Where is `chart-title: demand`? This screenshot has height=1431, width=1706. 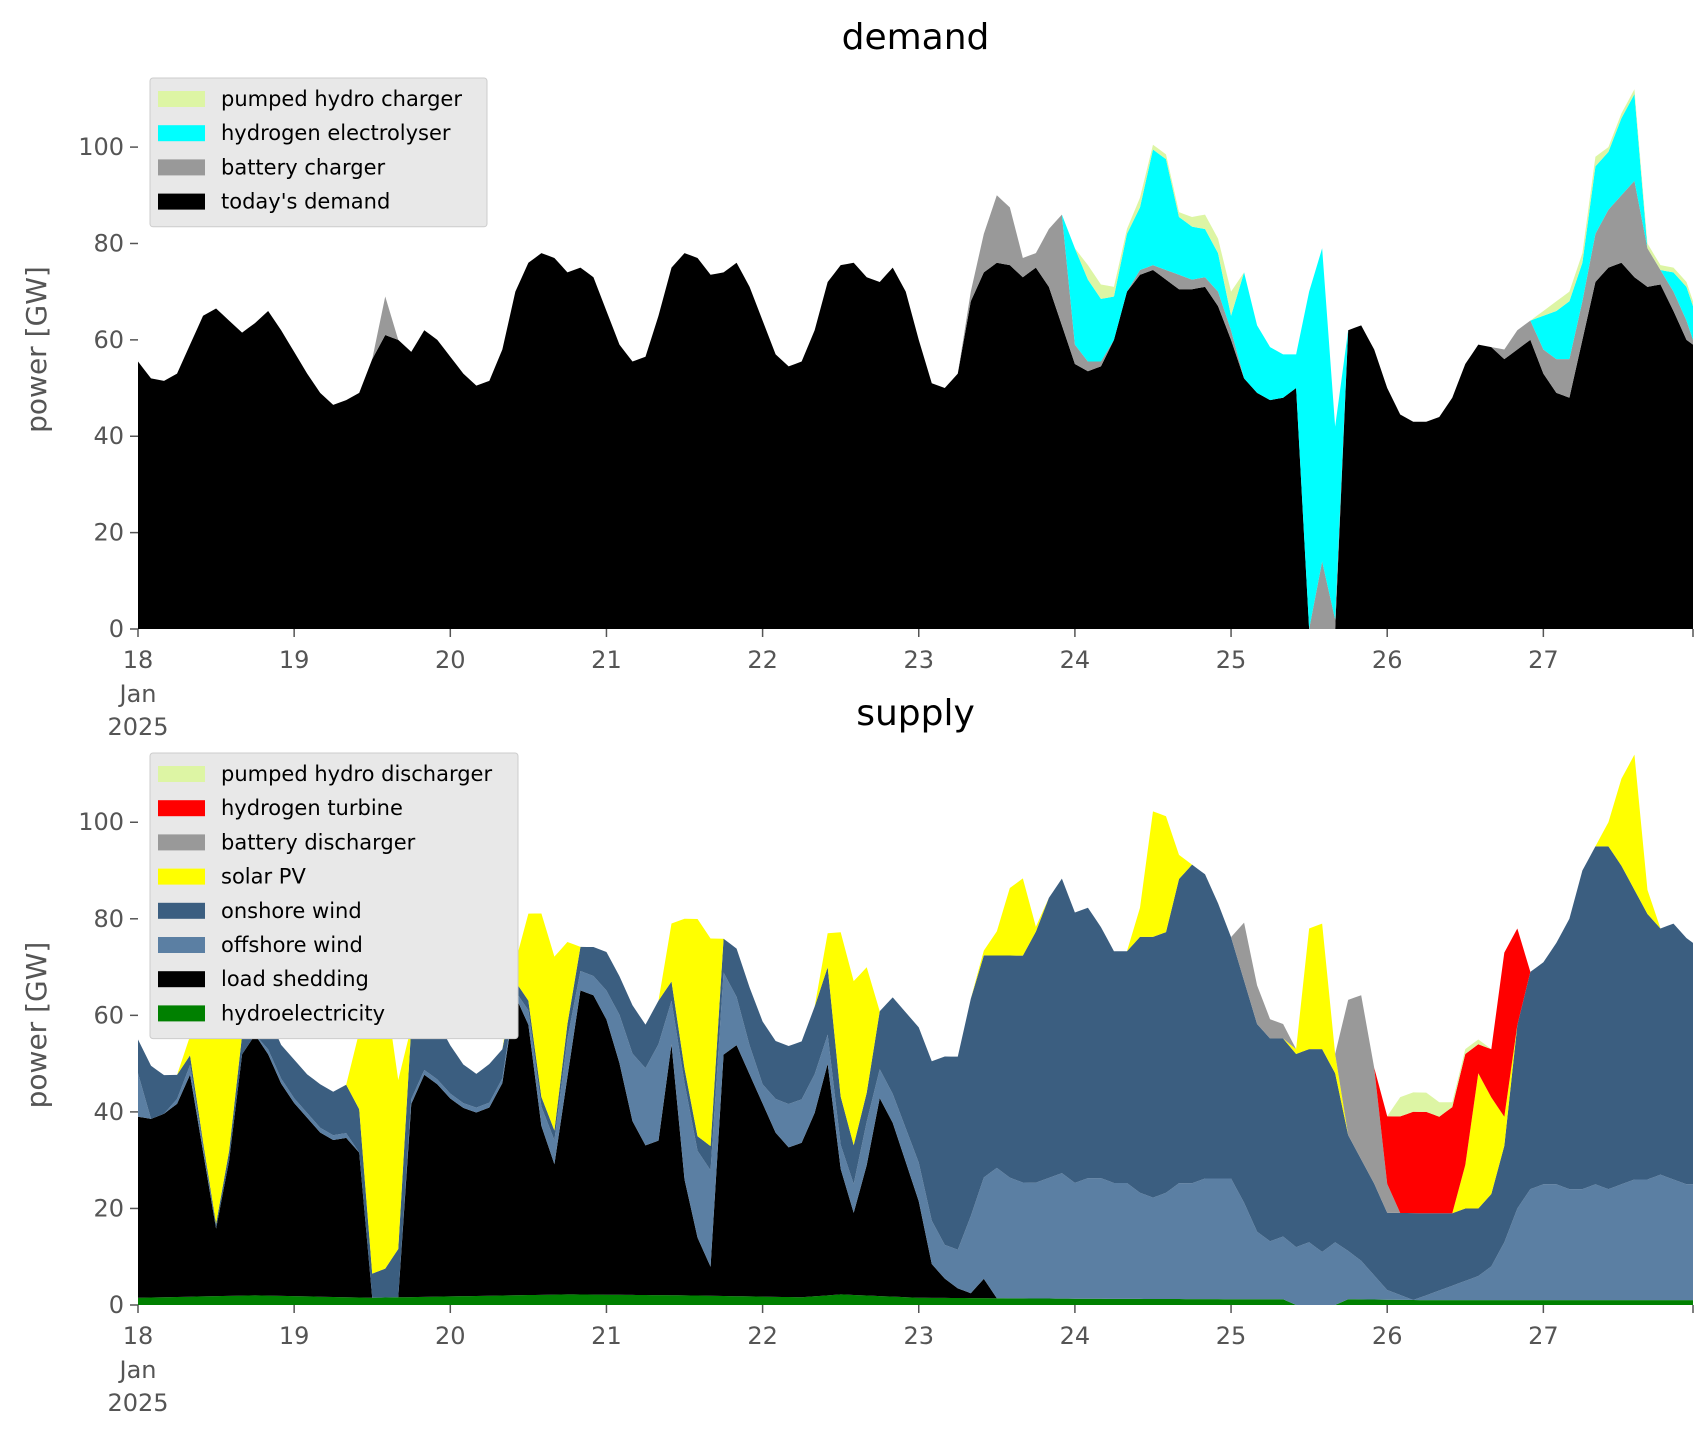 chart-title: demand is located at coordinates (916, 37).